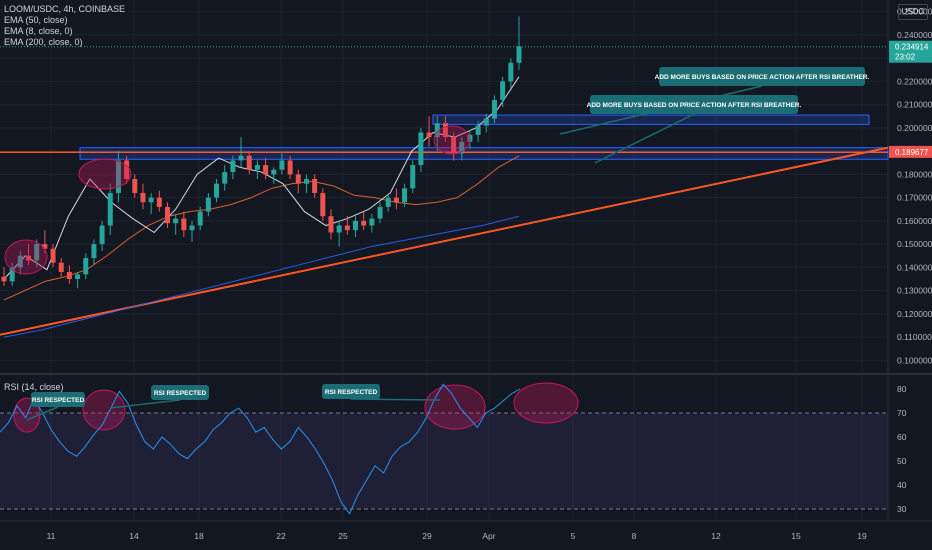 The width and height of the screenshot is (932, 550). I want to click on price-tick-label: 0.220000, so click(914, 81).